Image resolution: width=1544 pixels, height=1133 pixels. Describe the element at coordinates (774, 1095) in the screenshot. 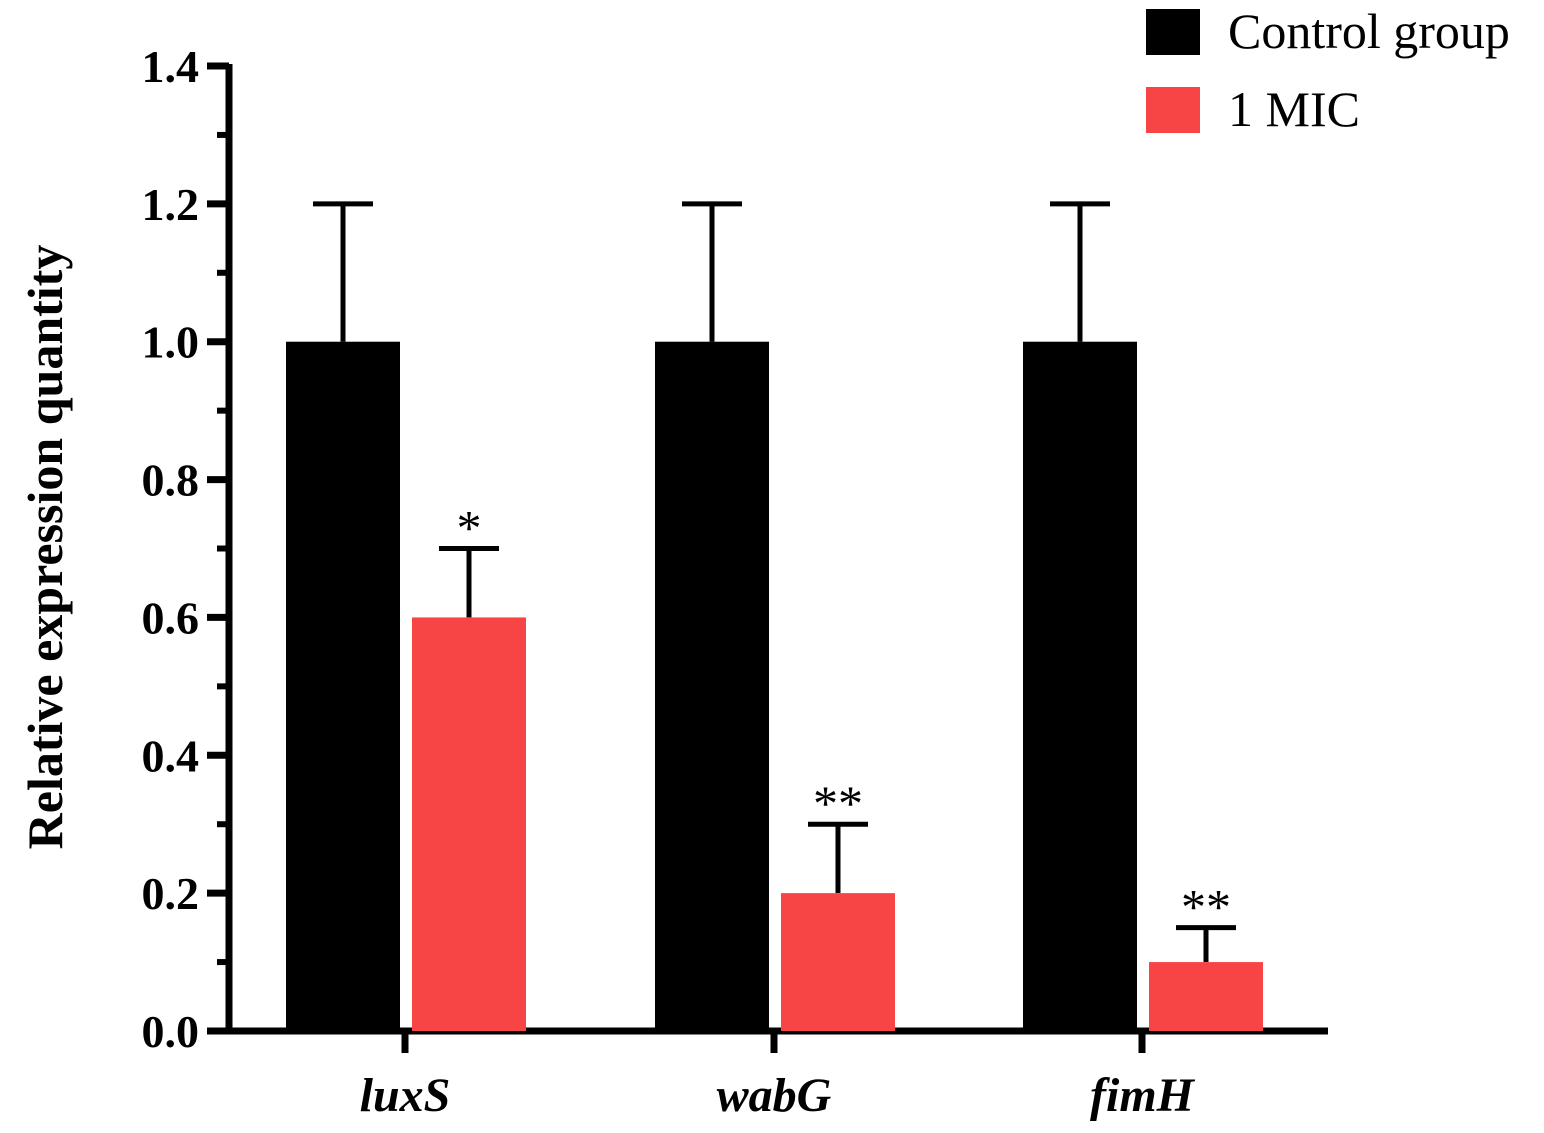

I see `x-category-label: wabG` at that location.